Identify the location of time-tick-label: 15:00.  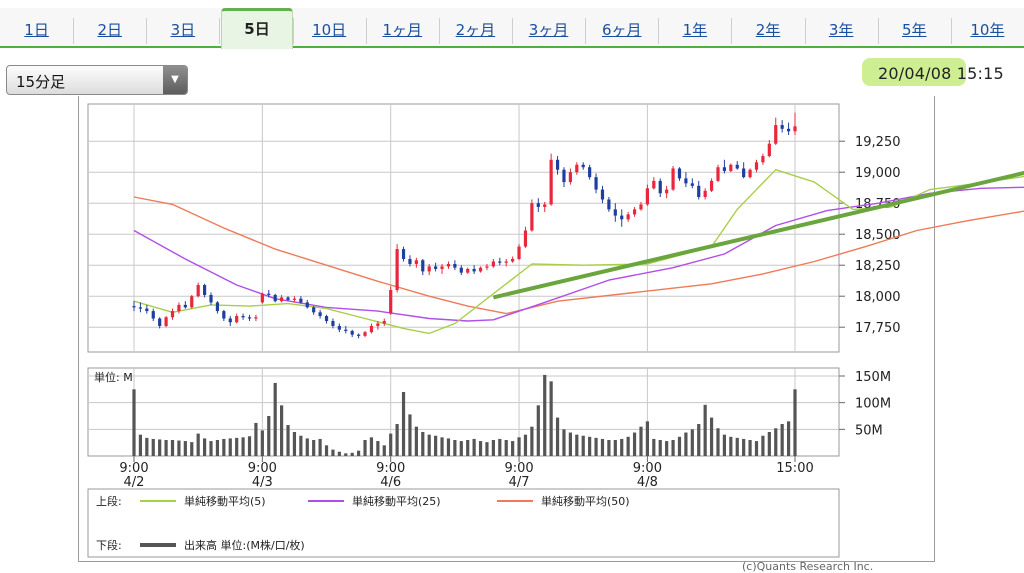
(794, 468).